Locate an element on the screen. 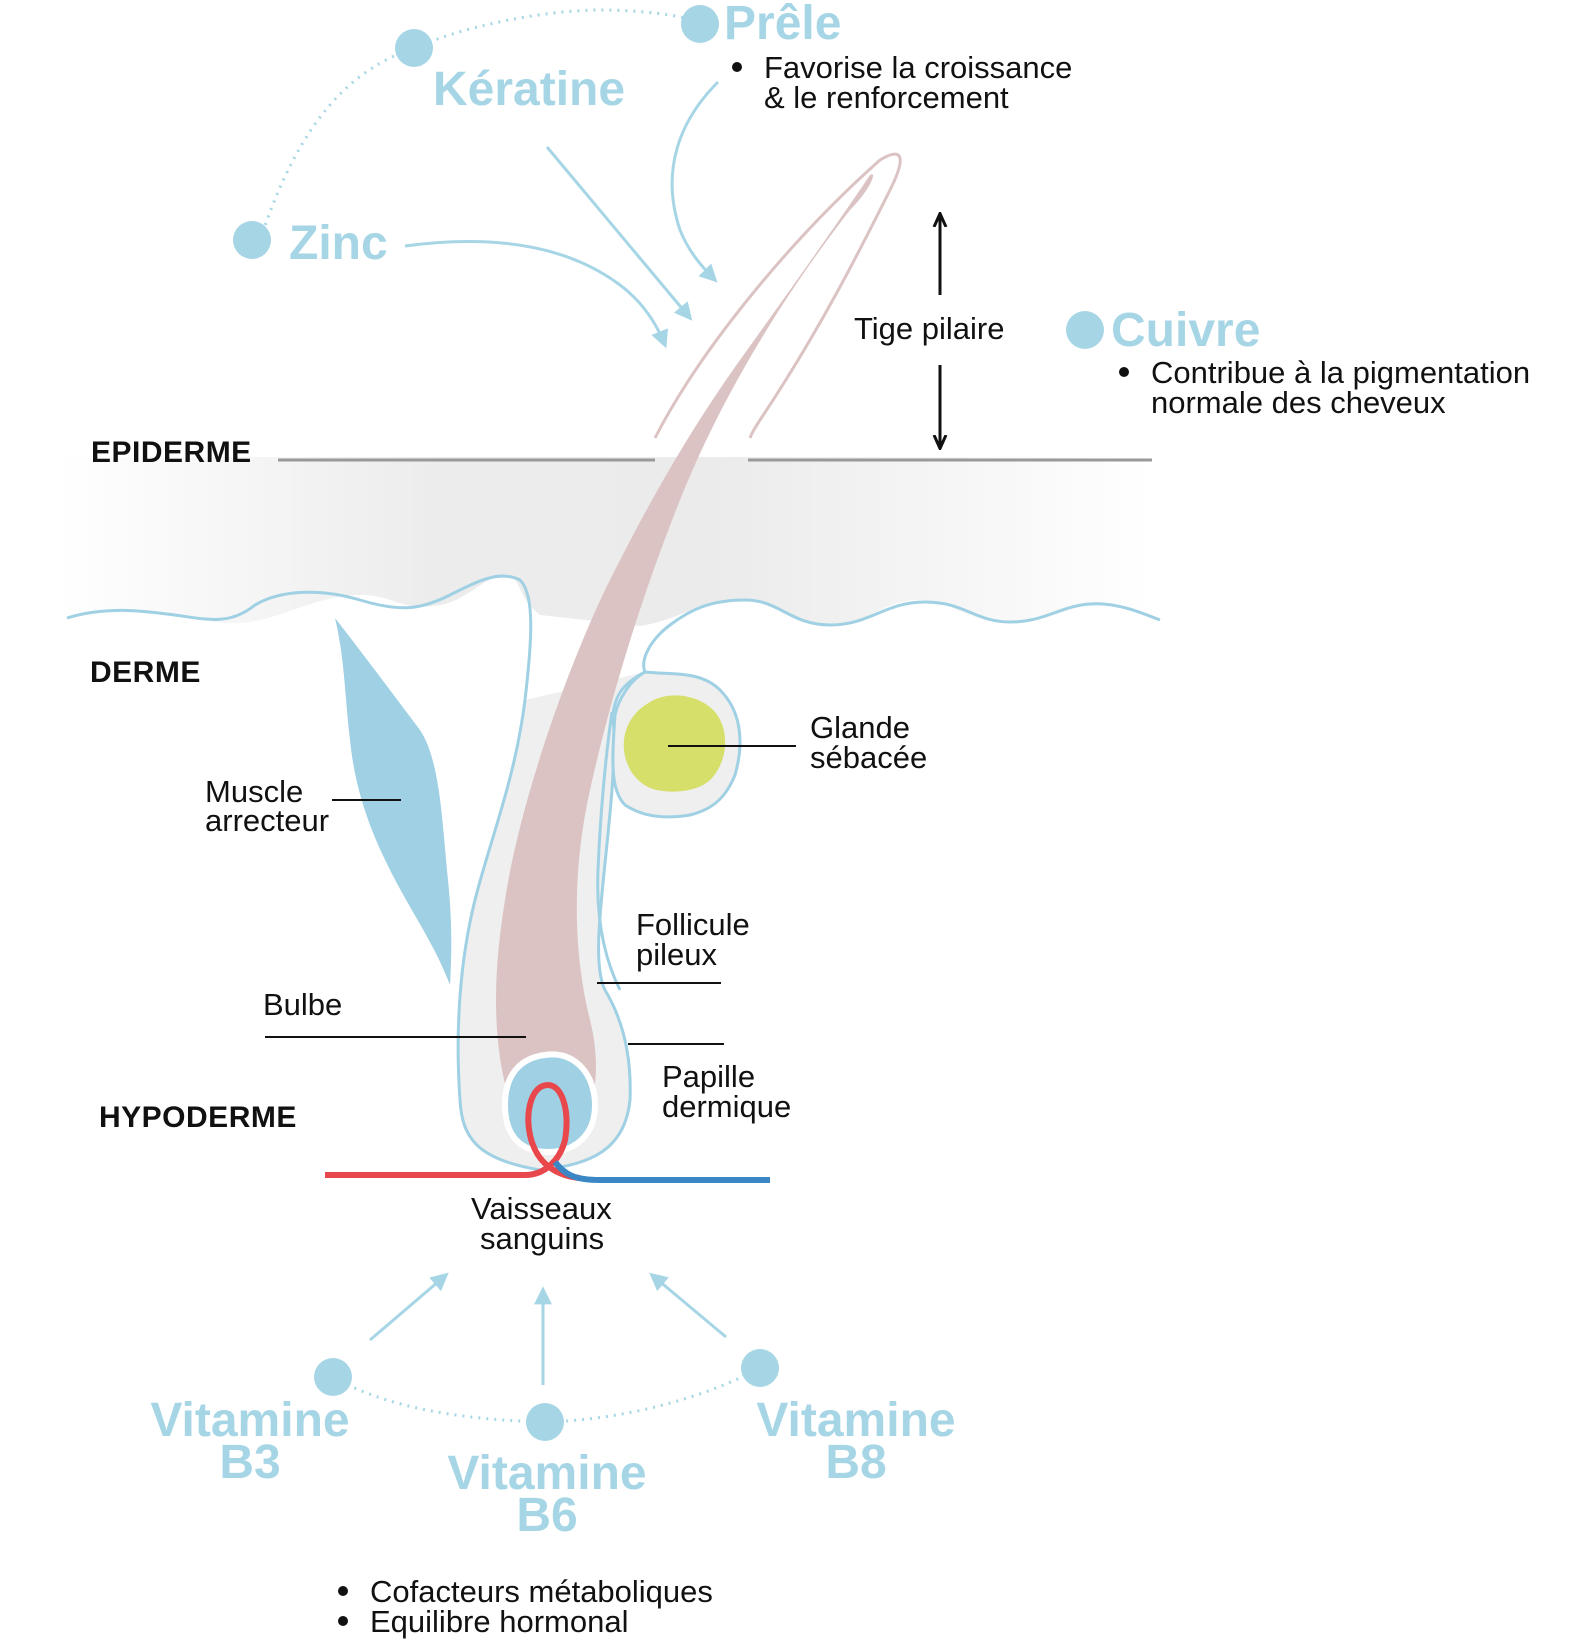 This screenshot has width=1572, height=1639. vitamine-b8-line-2: B8 is located at coordinates (856, 1462).